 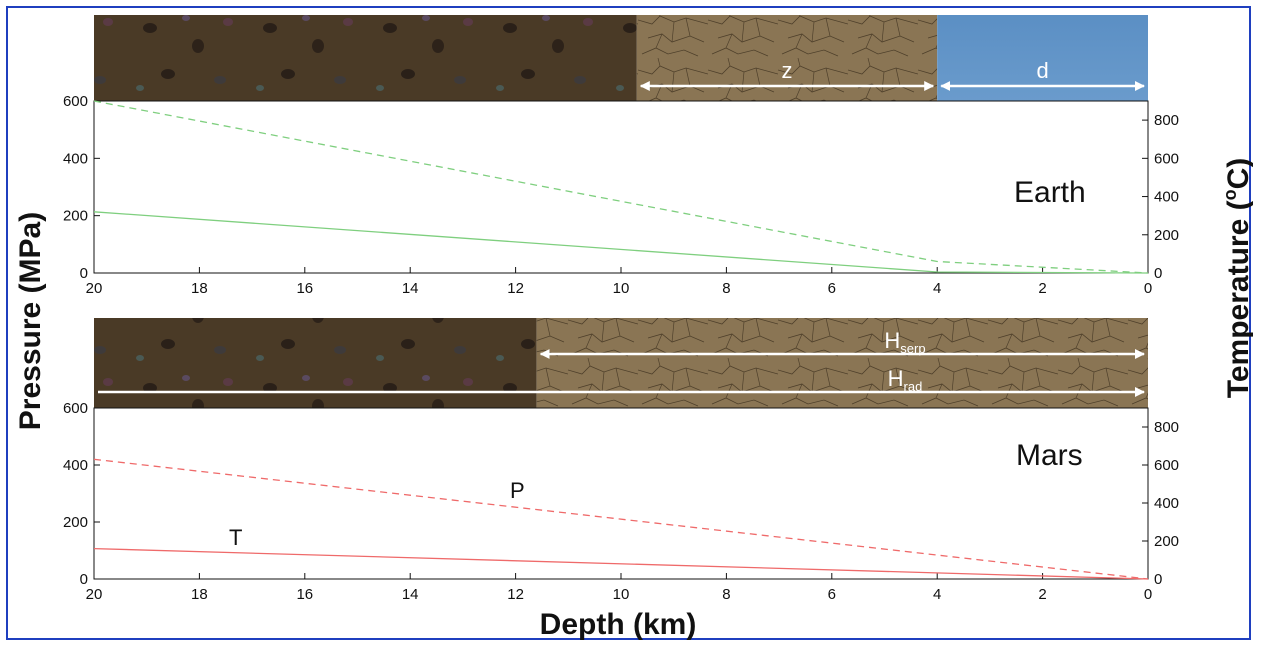 What do you see at coordinates (30, 321) in the screenshot?
I see `y-axis-title-left: Pressure (MPa)` at bounding box center [30, 321].